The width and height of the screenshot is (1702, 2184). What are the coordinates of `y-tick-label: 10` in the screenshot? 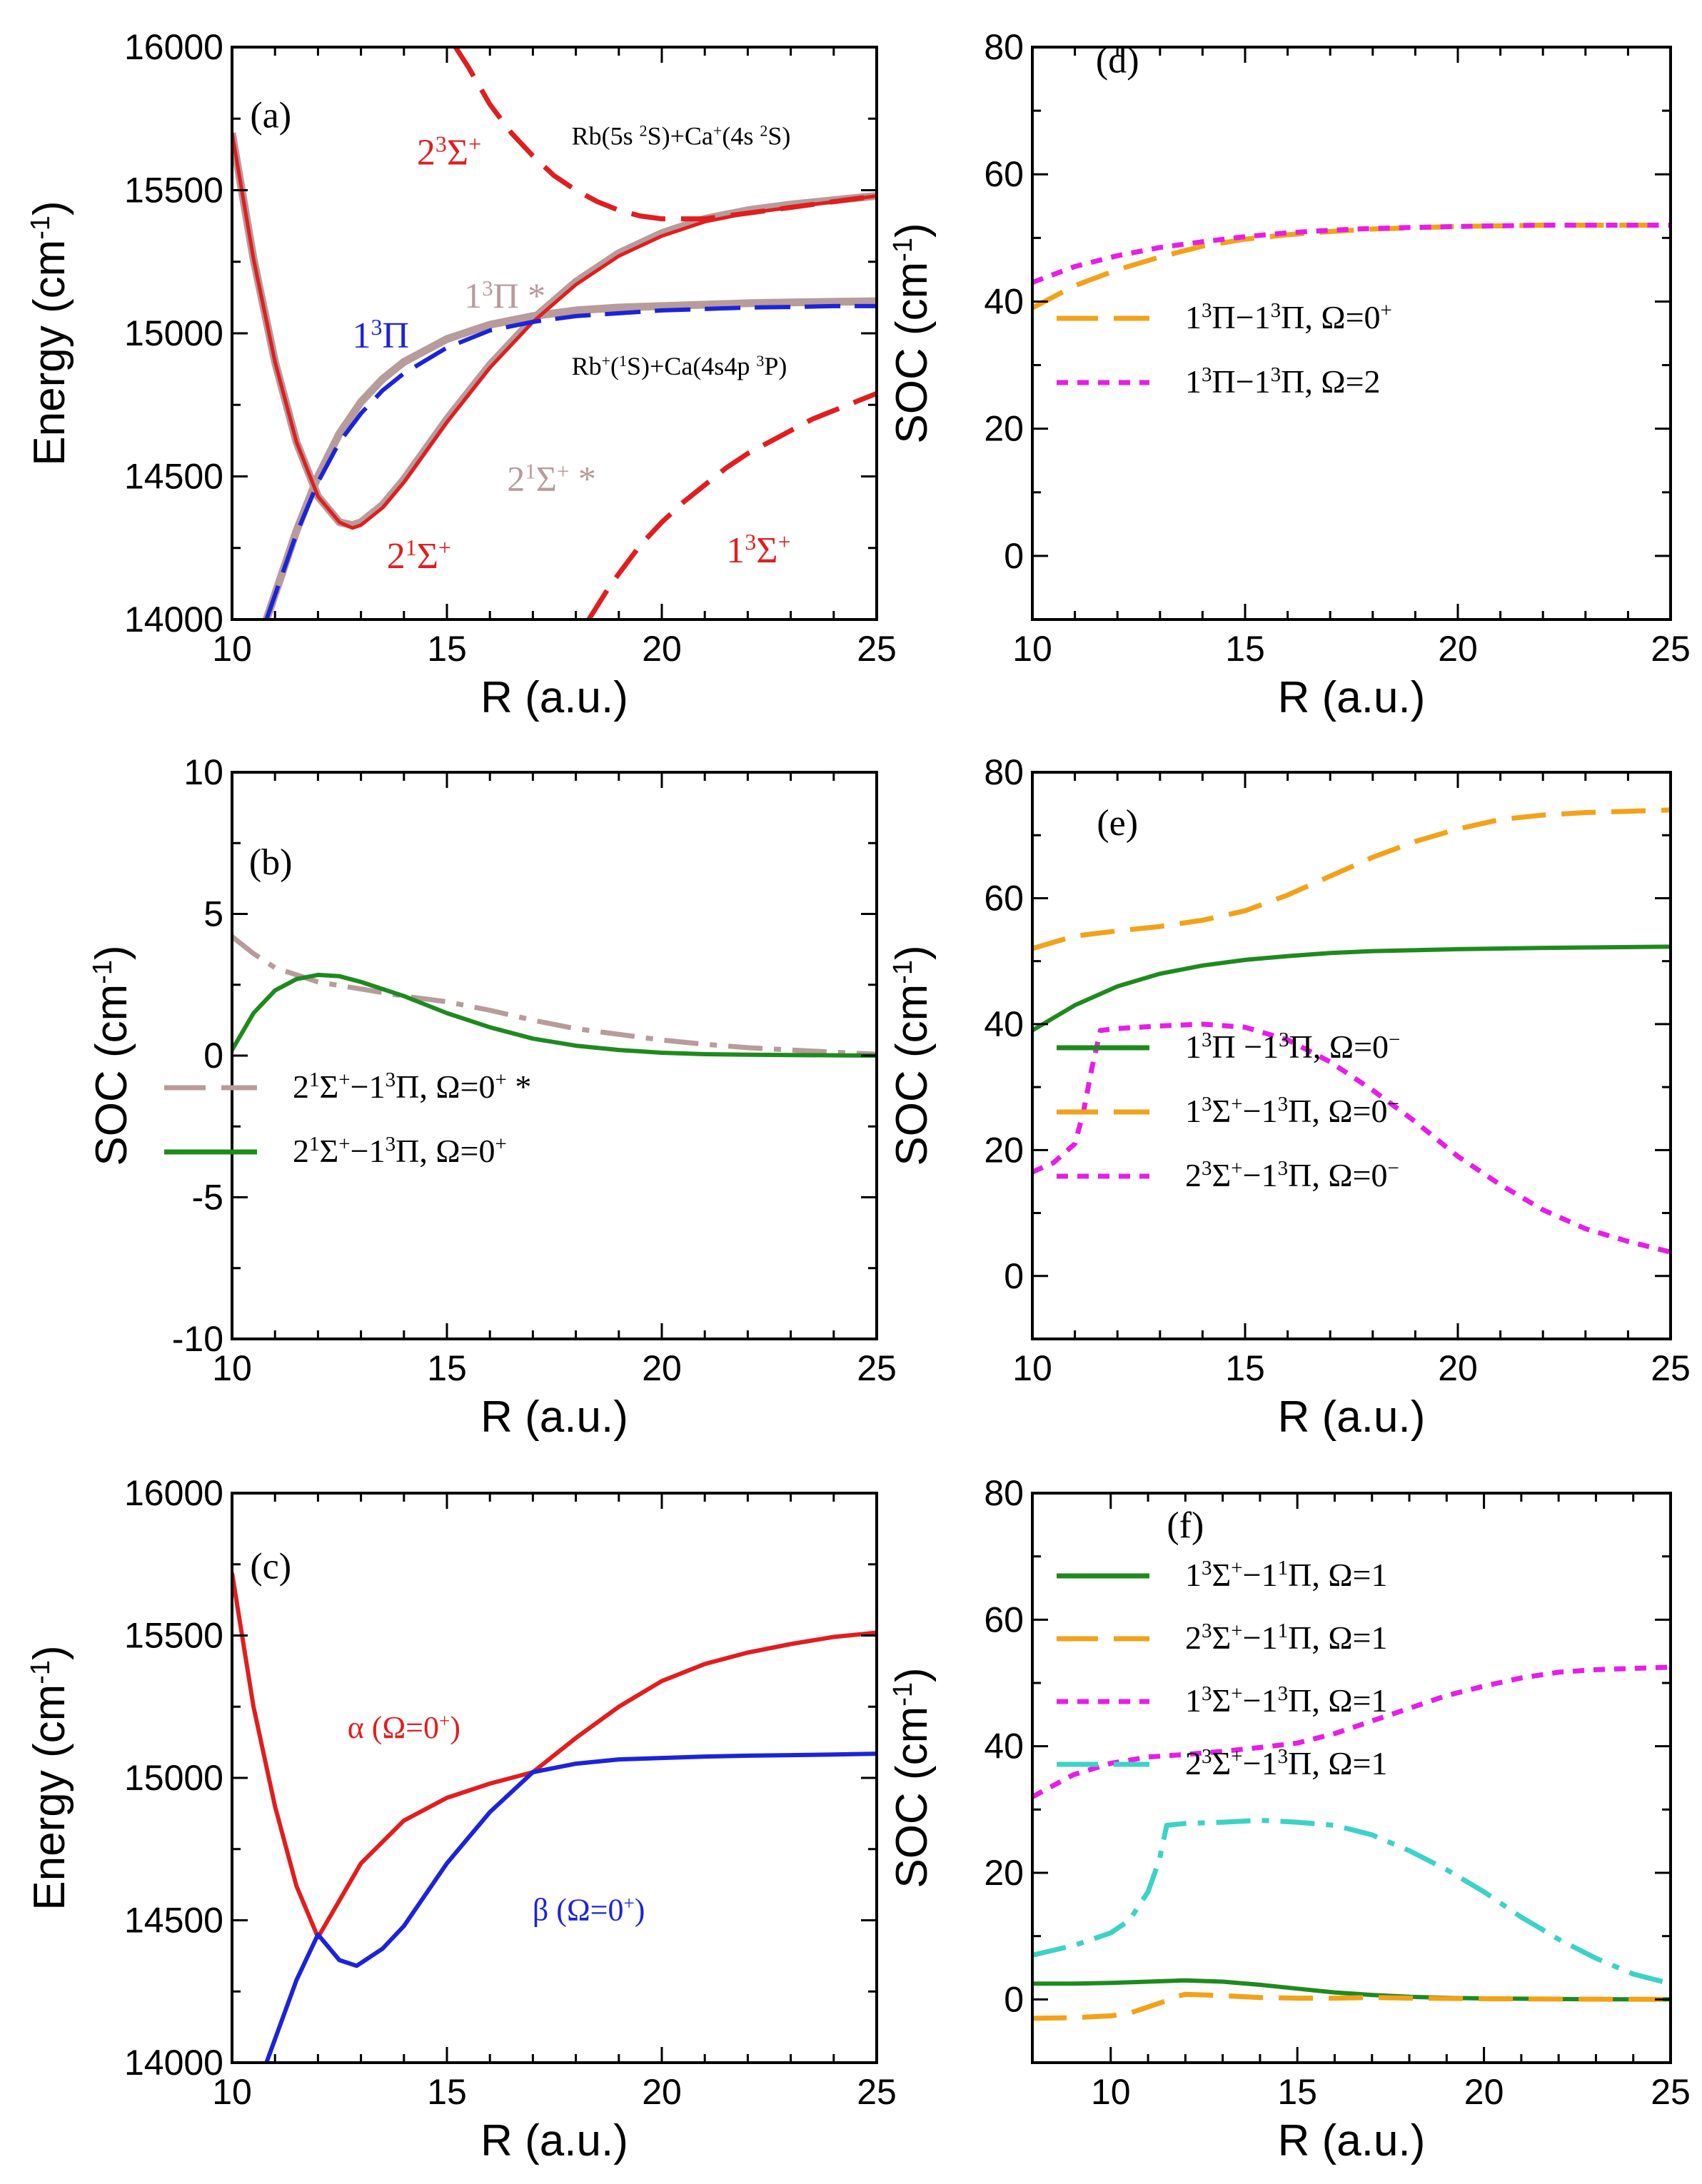 It's located at (203, 772).